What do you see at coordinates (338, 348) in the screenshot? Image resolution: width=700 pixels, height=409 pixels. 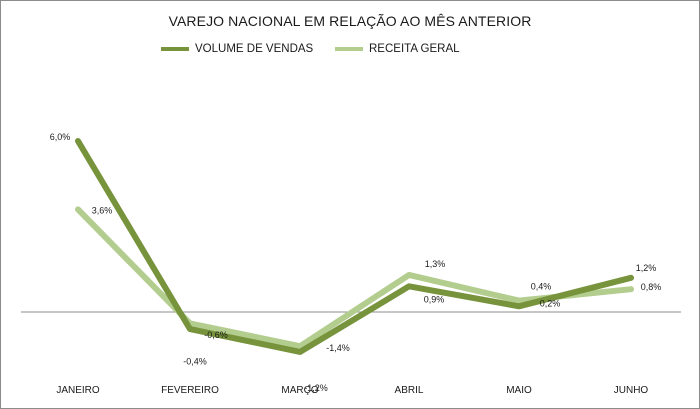 I see `data-label-volume: -1,4%` at bounding box center [338, 348].